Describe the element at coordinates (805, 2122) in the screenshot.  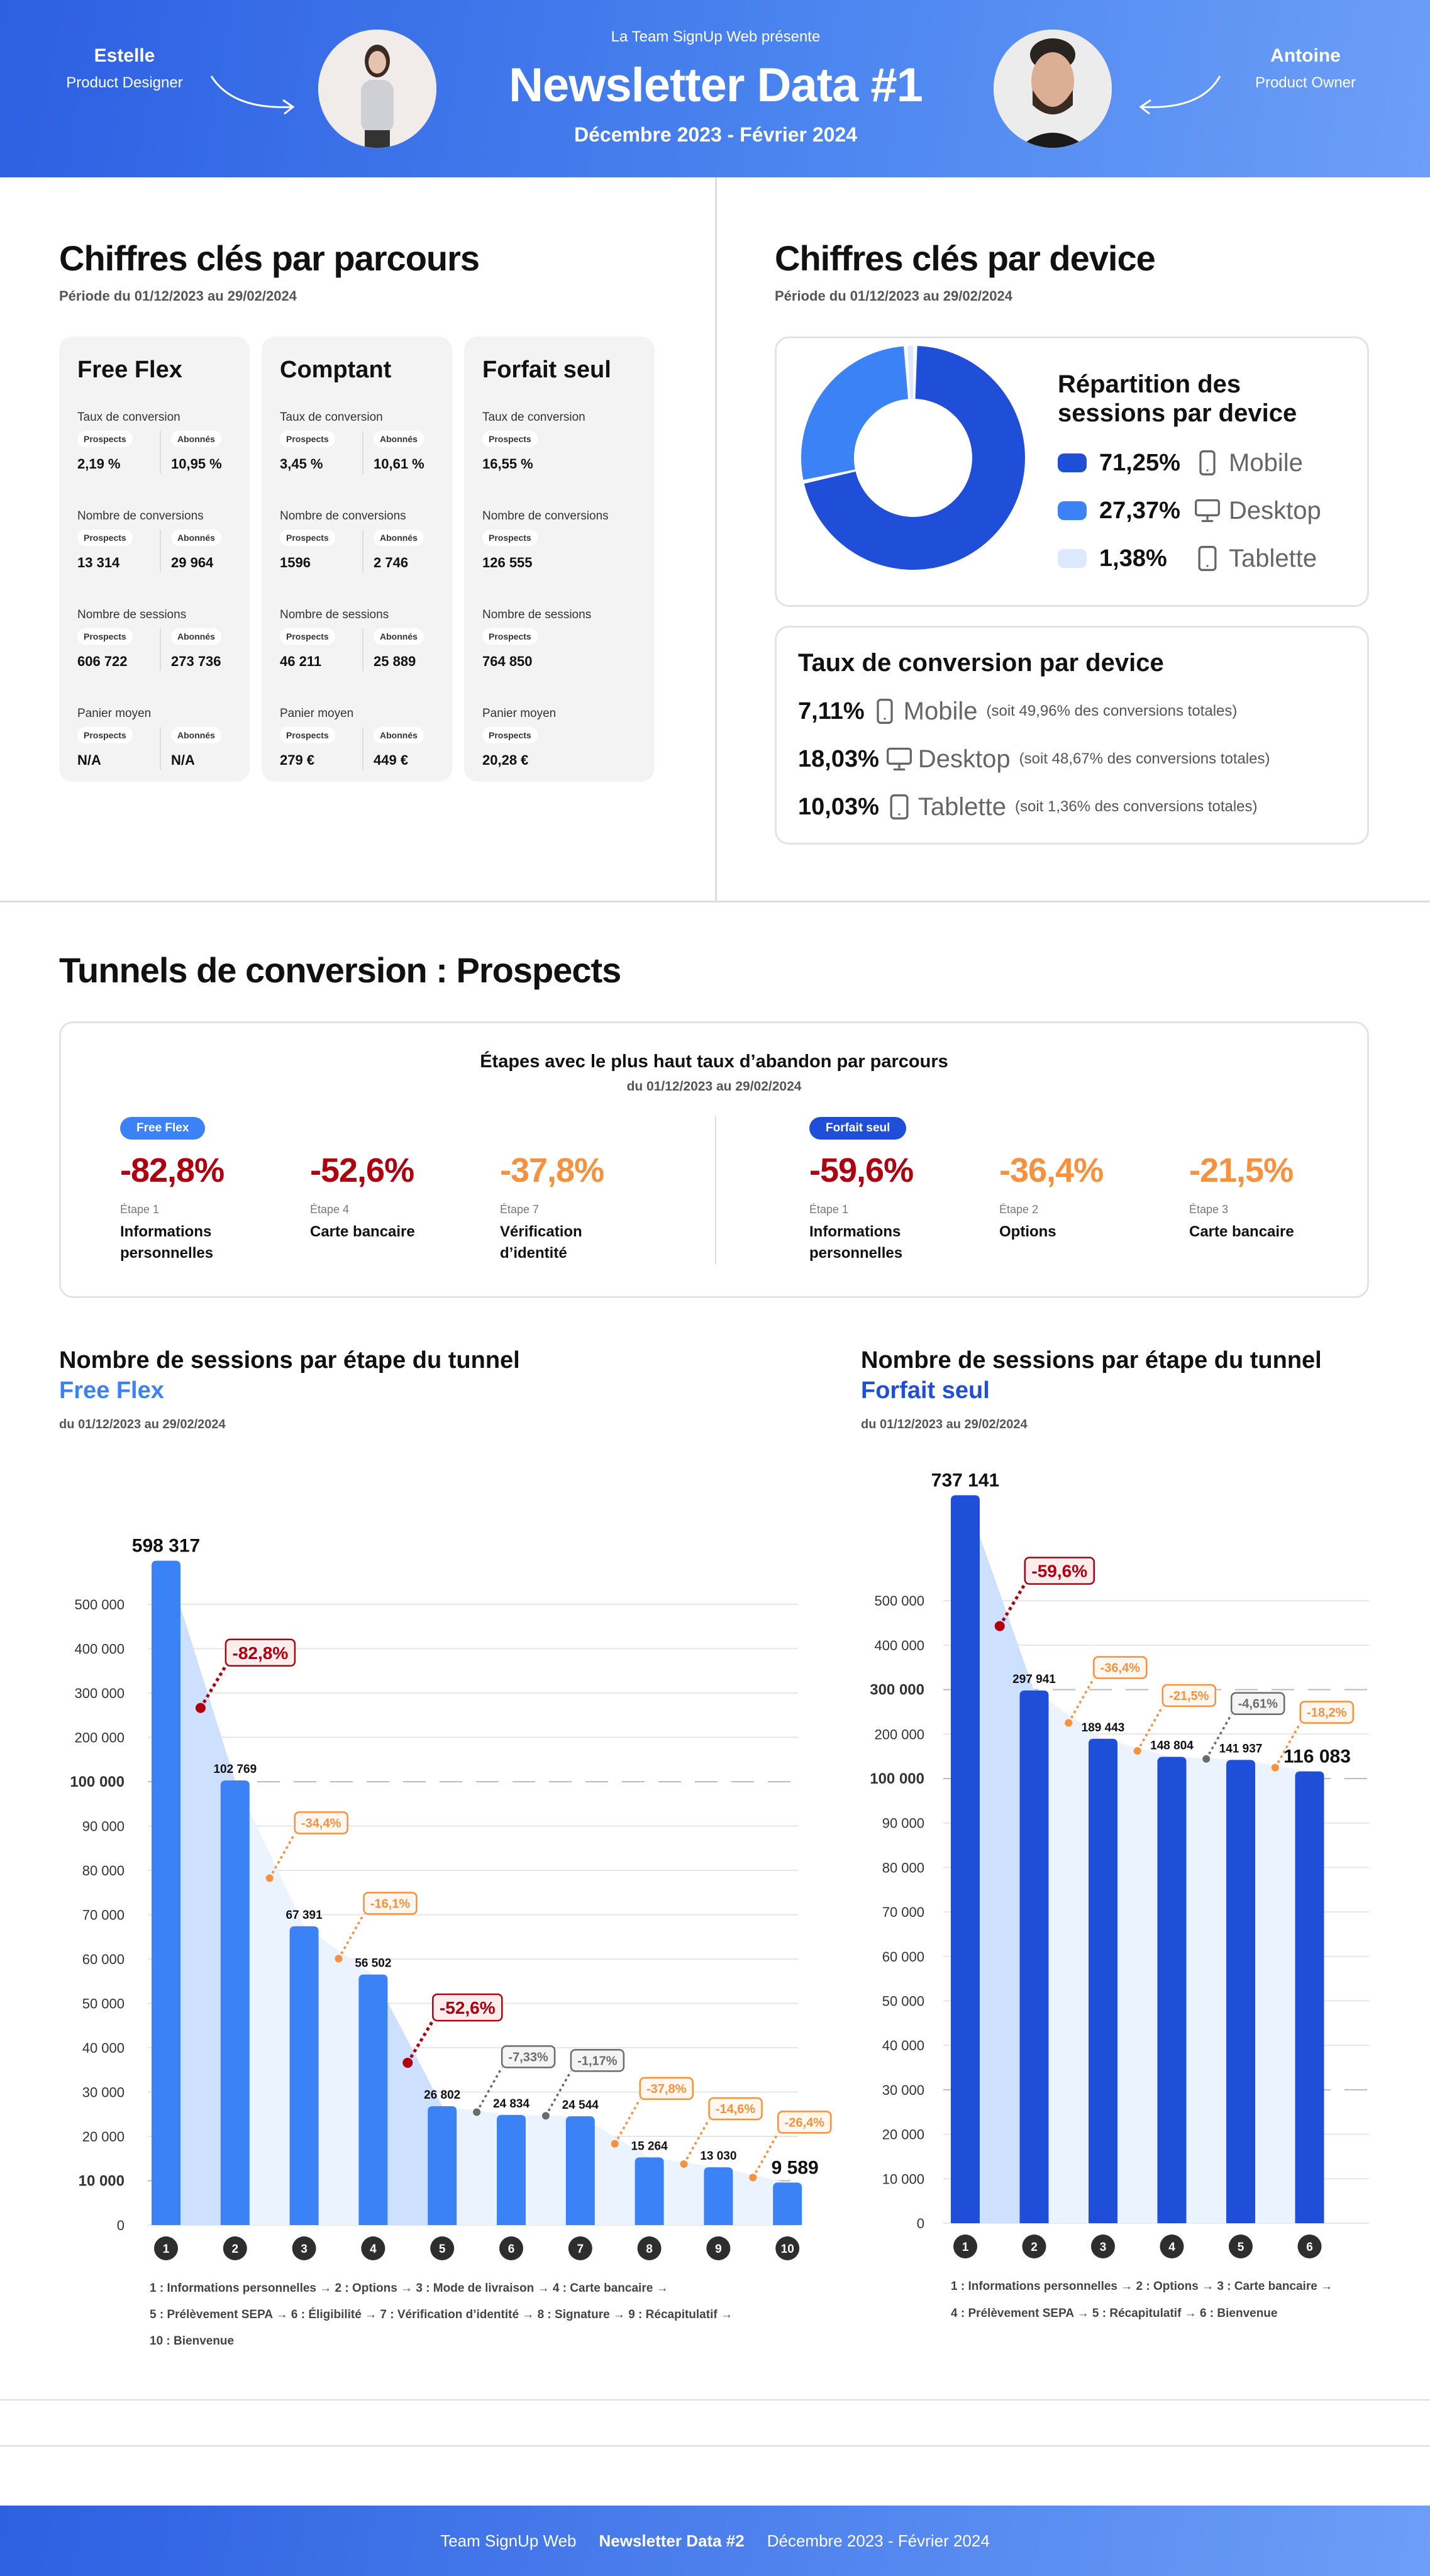
I see `drop-rate-label: -26,4%` at that location.